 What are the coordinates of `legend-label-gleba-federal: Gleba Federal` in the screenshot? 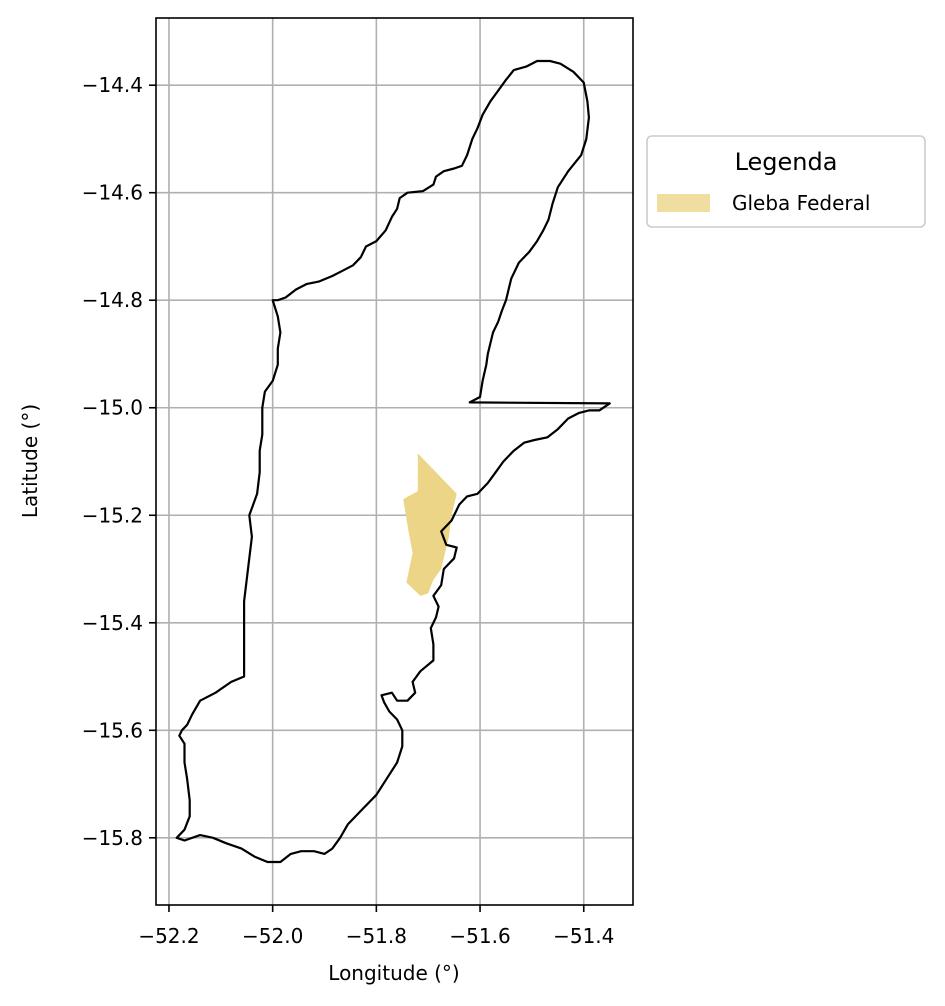 It's located at (801, 203).